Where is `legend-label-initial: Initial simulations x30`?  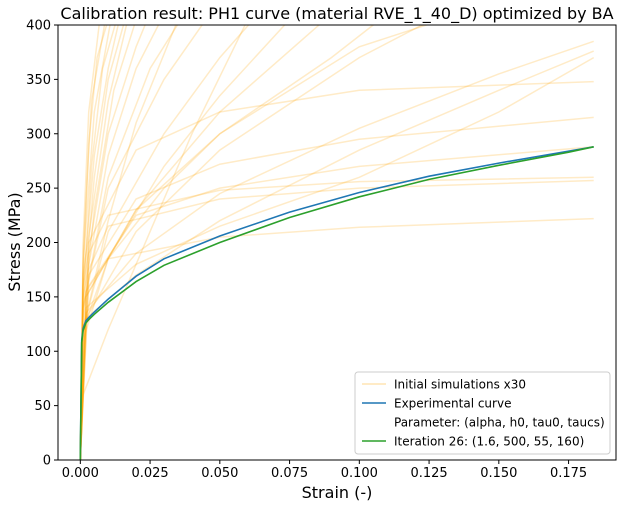 legend-label-initial: Initial simulations x30 is located at coordinates (460, 385).